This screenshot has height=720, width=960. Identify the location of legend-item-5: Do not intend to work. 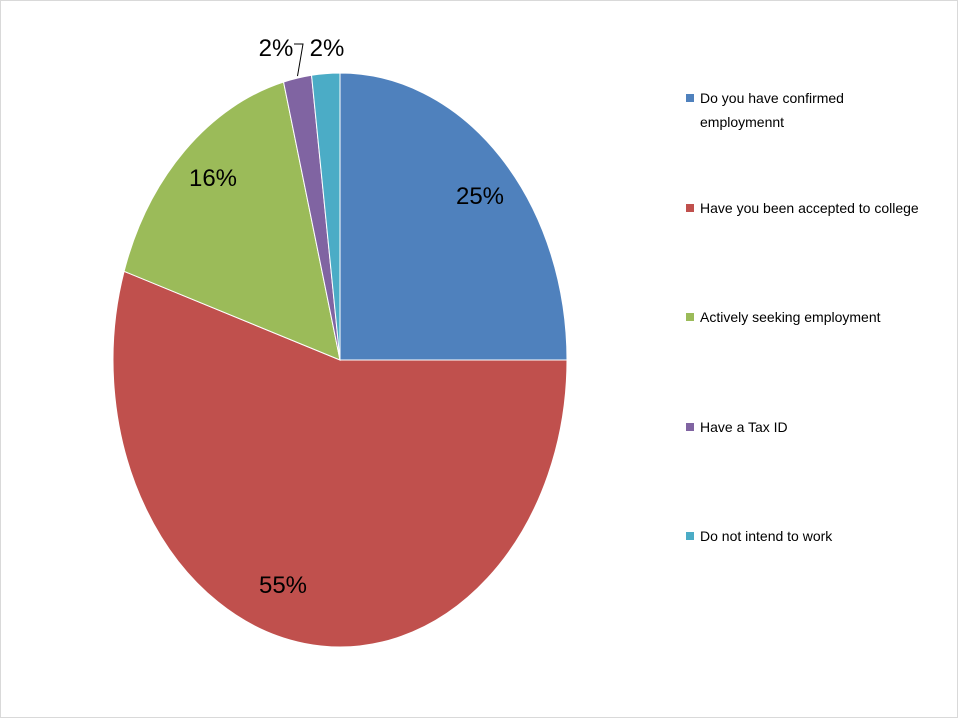
(811, 537).